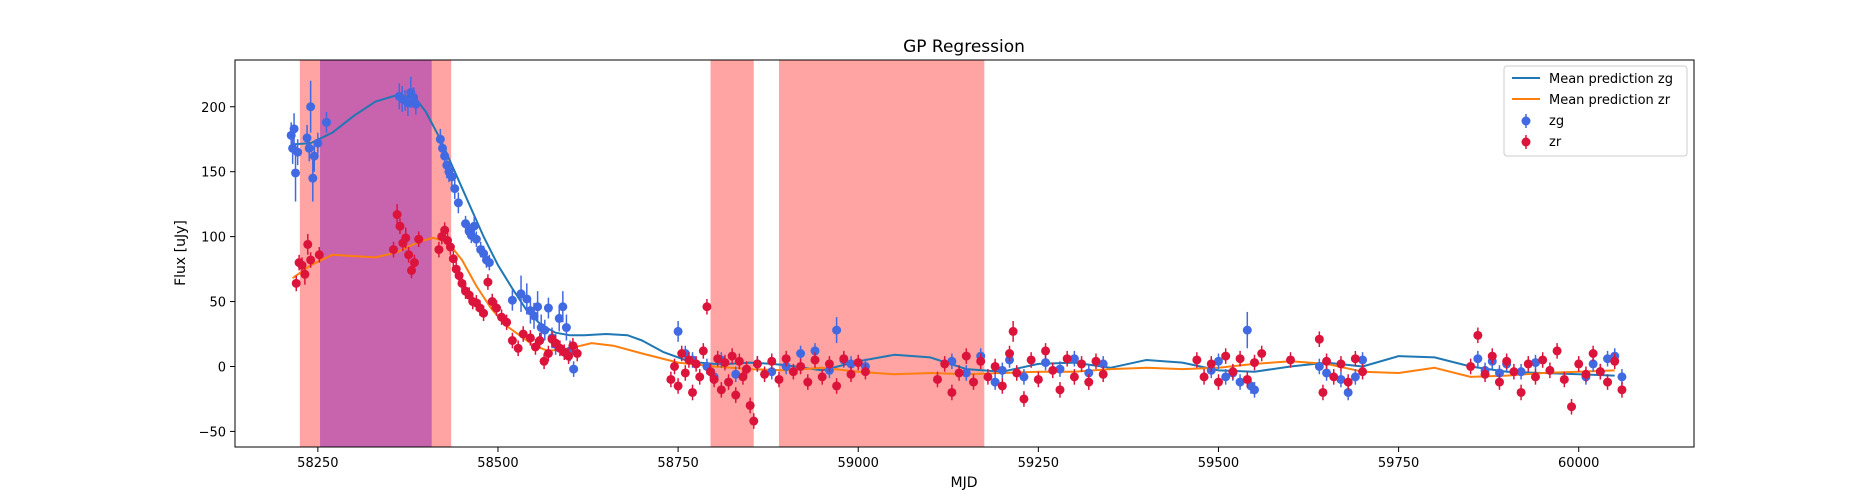 This screenshot has height=500, width=1875. I want to click on legend-swatch-zg-marker, so click(1526, 121).